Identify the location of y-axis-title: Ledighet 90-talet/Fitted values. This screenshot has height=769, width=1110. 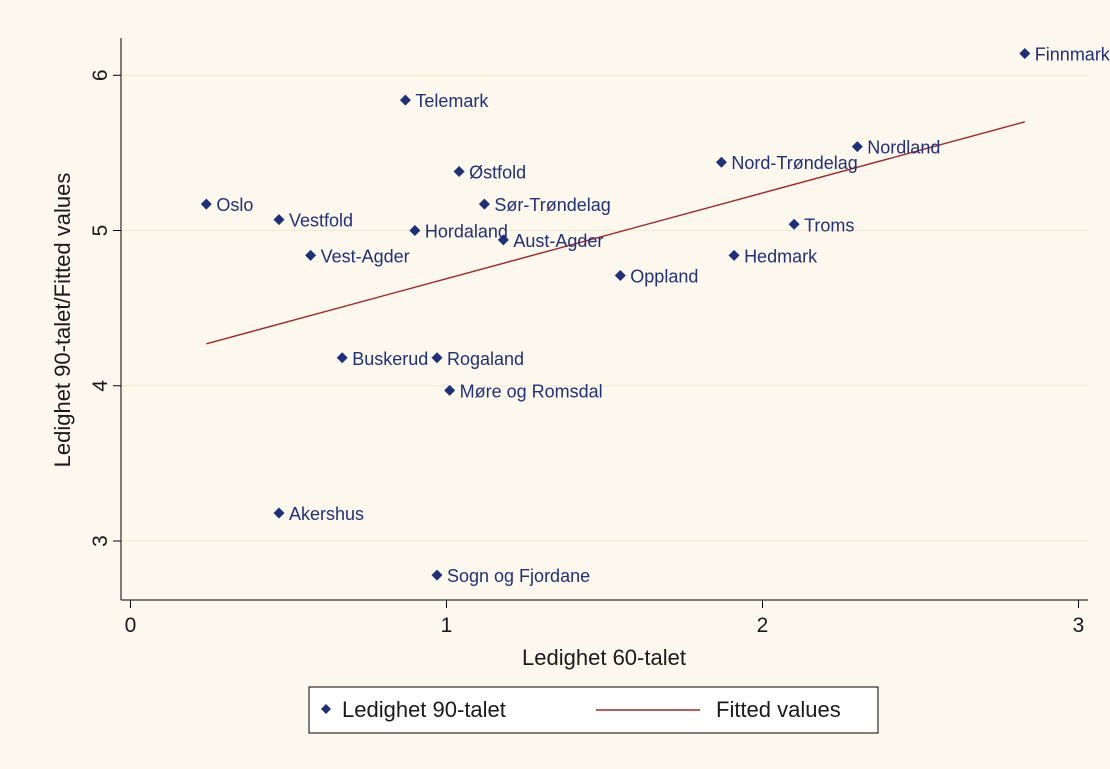
(62, 320).